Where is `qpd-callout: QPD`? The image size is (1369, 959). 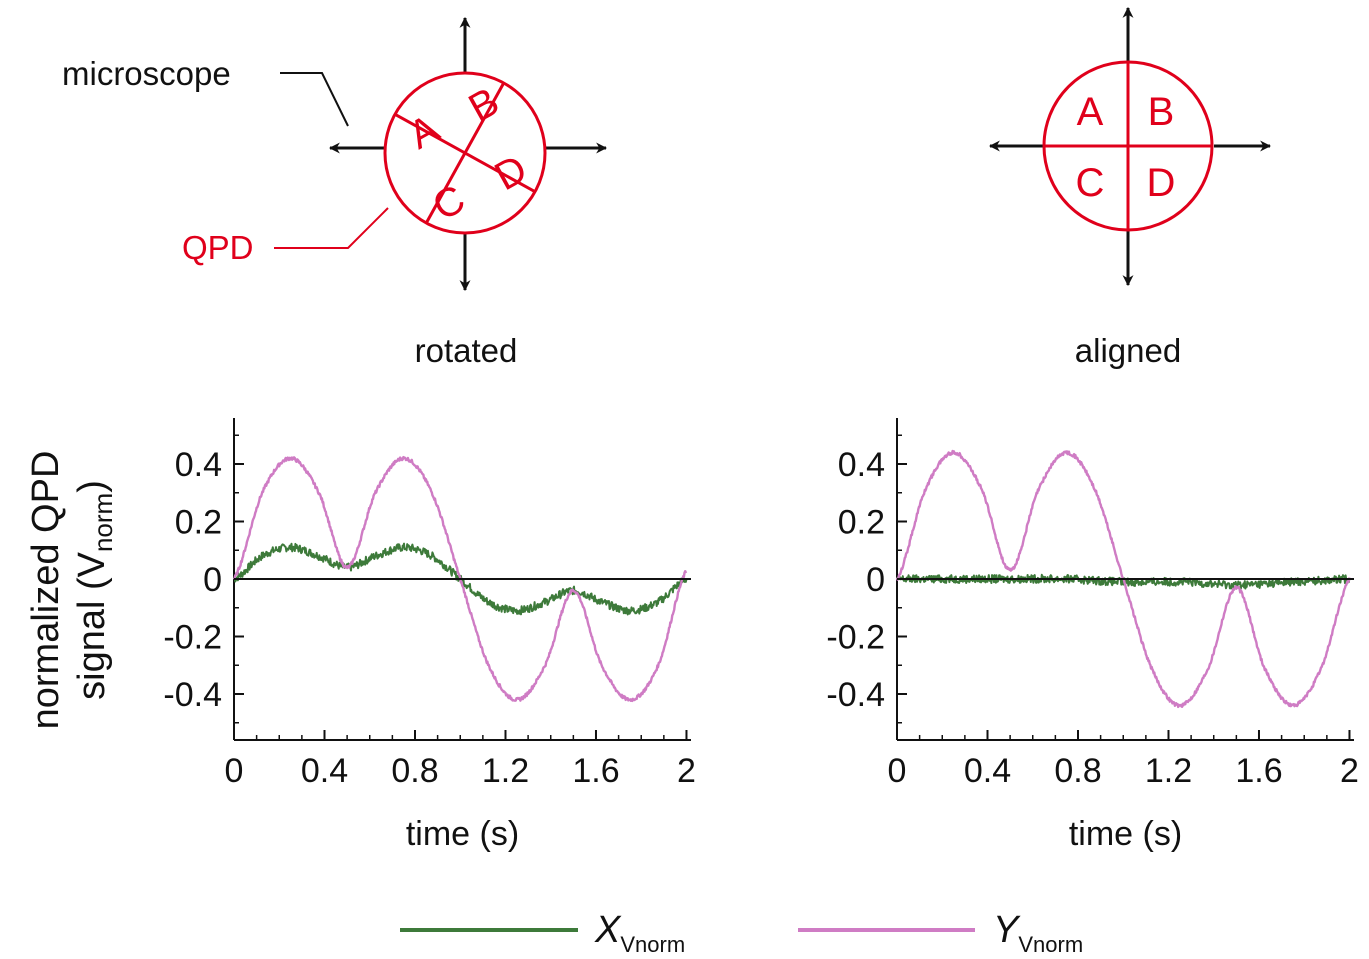
qpd-callout: QPD is located at coordinates (285, 236).